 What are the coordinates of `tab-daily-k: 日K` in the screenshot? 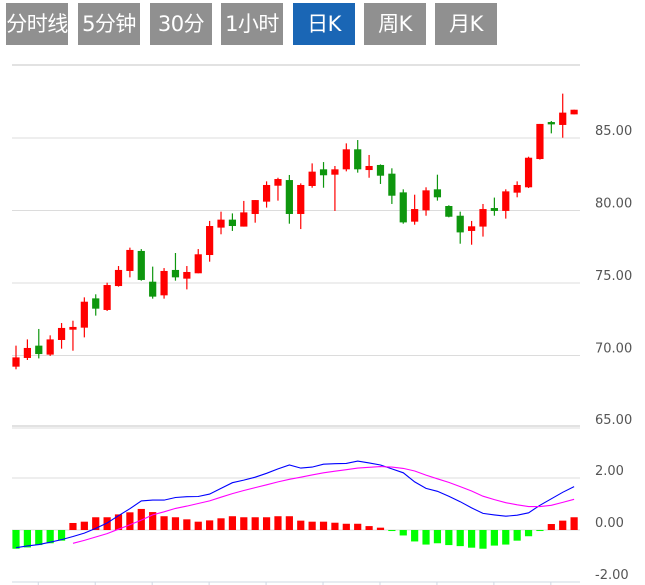 It's located at (324, 24).